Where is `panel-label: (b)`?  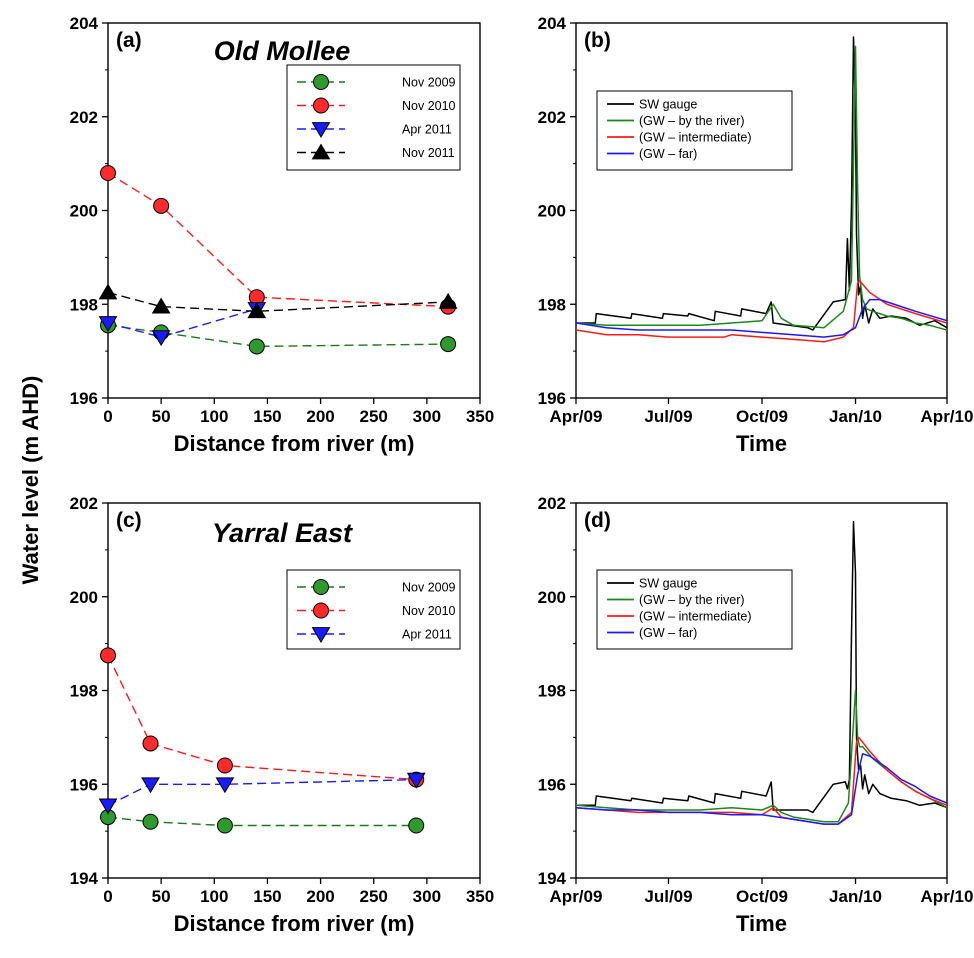
panel-label: (b) is located at coordinates (597, 40).